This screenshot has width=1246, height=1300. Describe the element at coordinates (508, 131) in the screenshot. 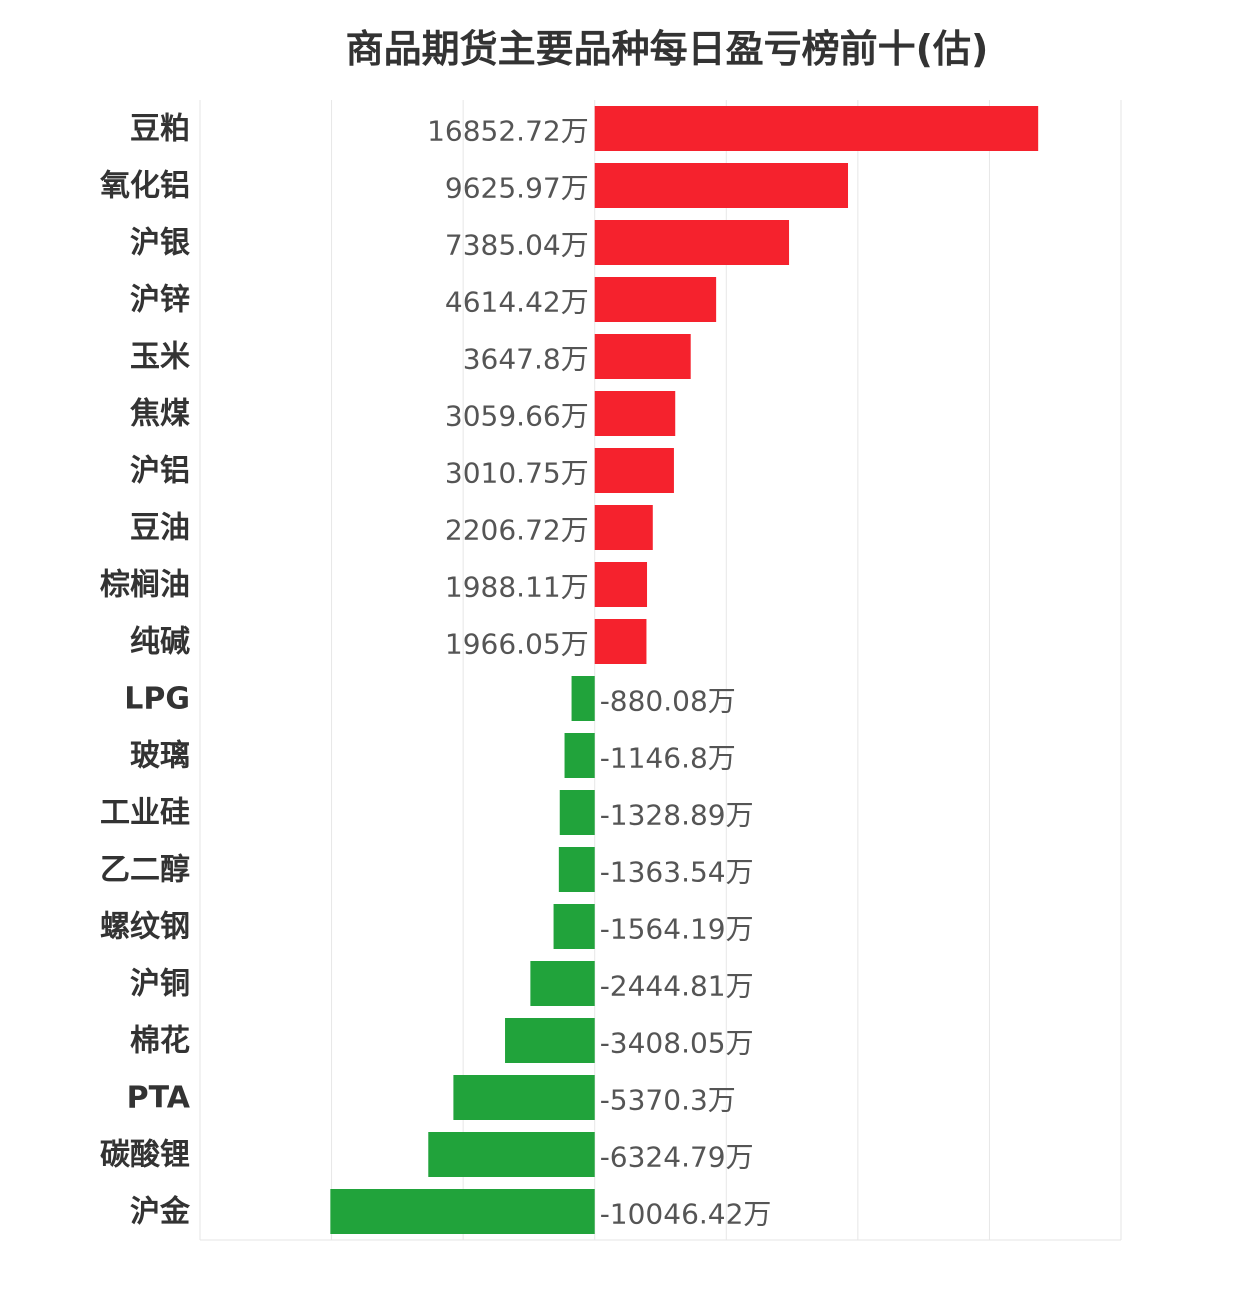

I see `value-label: 16852.72万` at that location.